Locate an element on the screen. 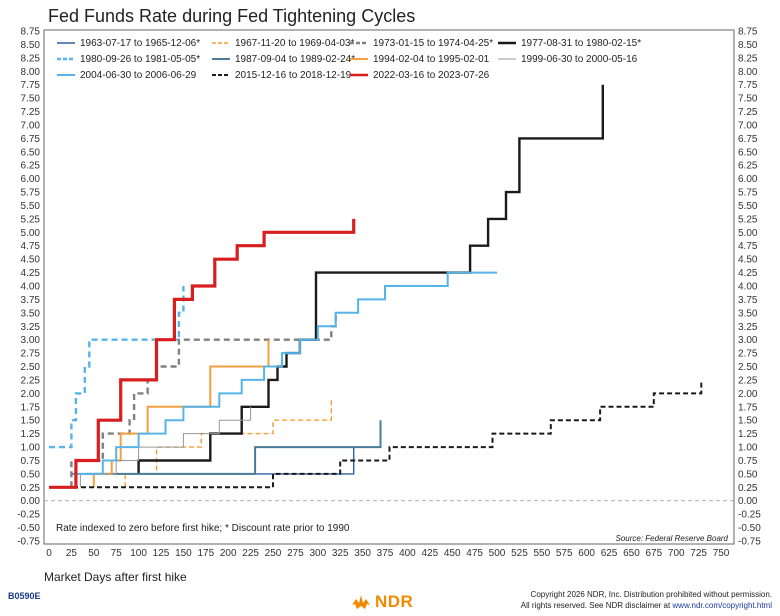  x-tick-label: 625 is located at coordinates (609, 553).